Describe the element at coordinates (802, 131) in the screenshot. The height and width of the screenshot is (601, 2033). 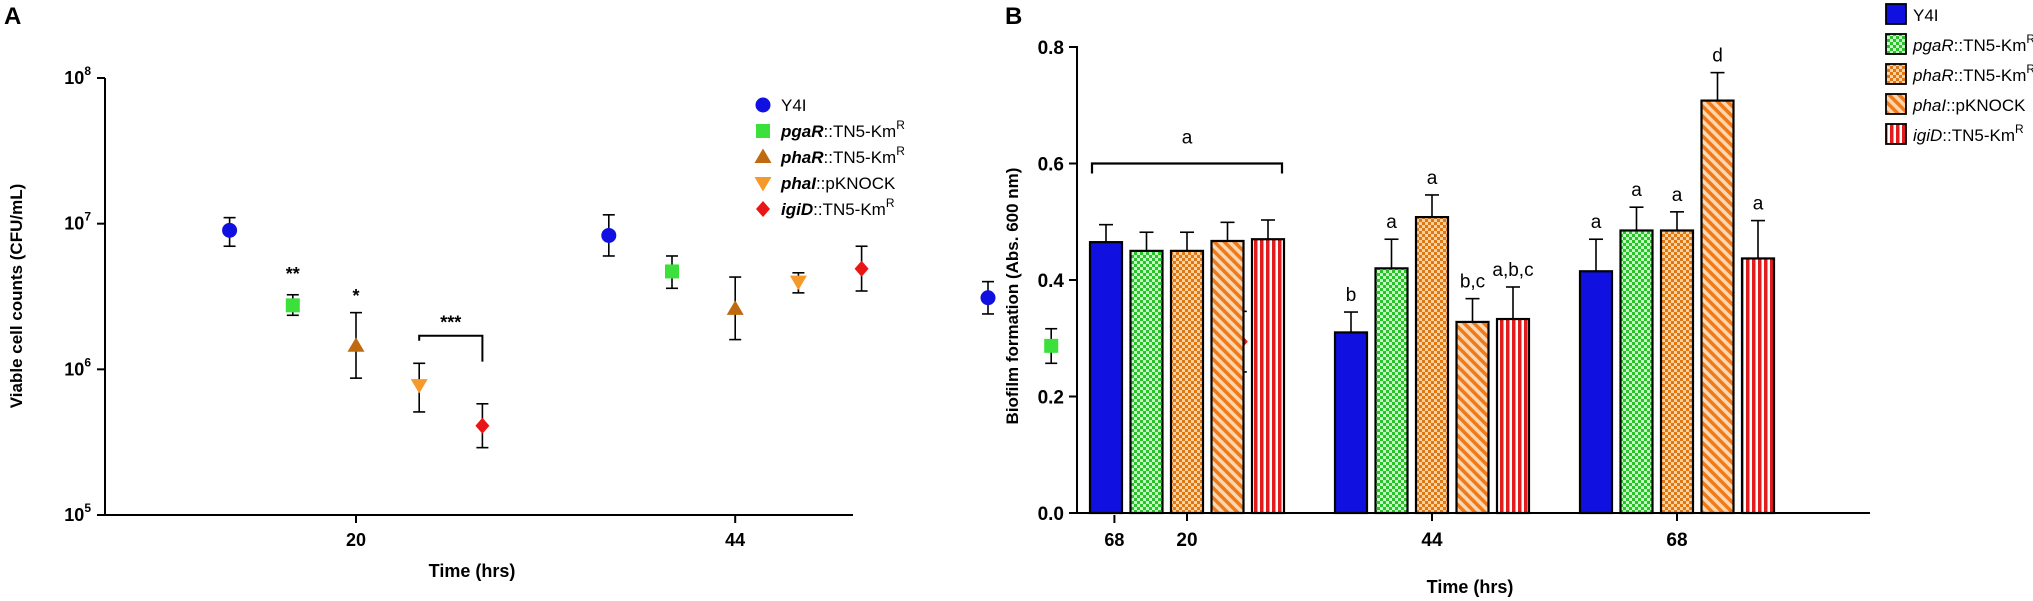
I see `legend-label-italic: pgaR` at that location.